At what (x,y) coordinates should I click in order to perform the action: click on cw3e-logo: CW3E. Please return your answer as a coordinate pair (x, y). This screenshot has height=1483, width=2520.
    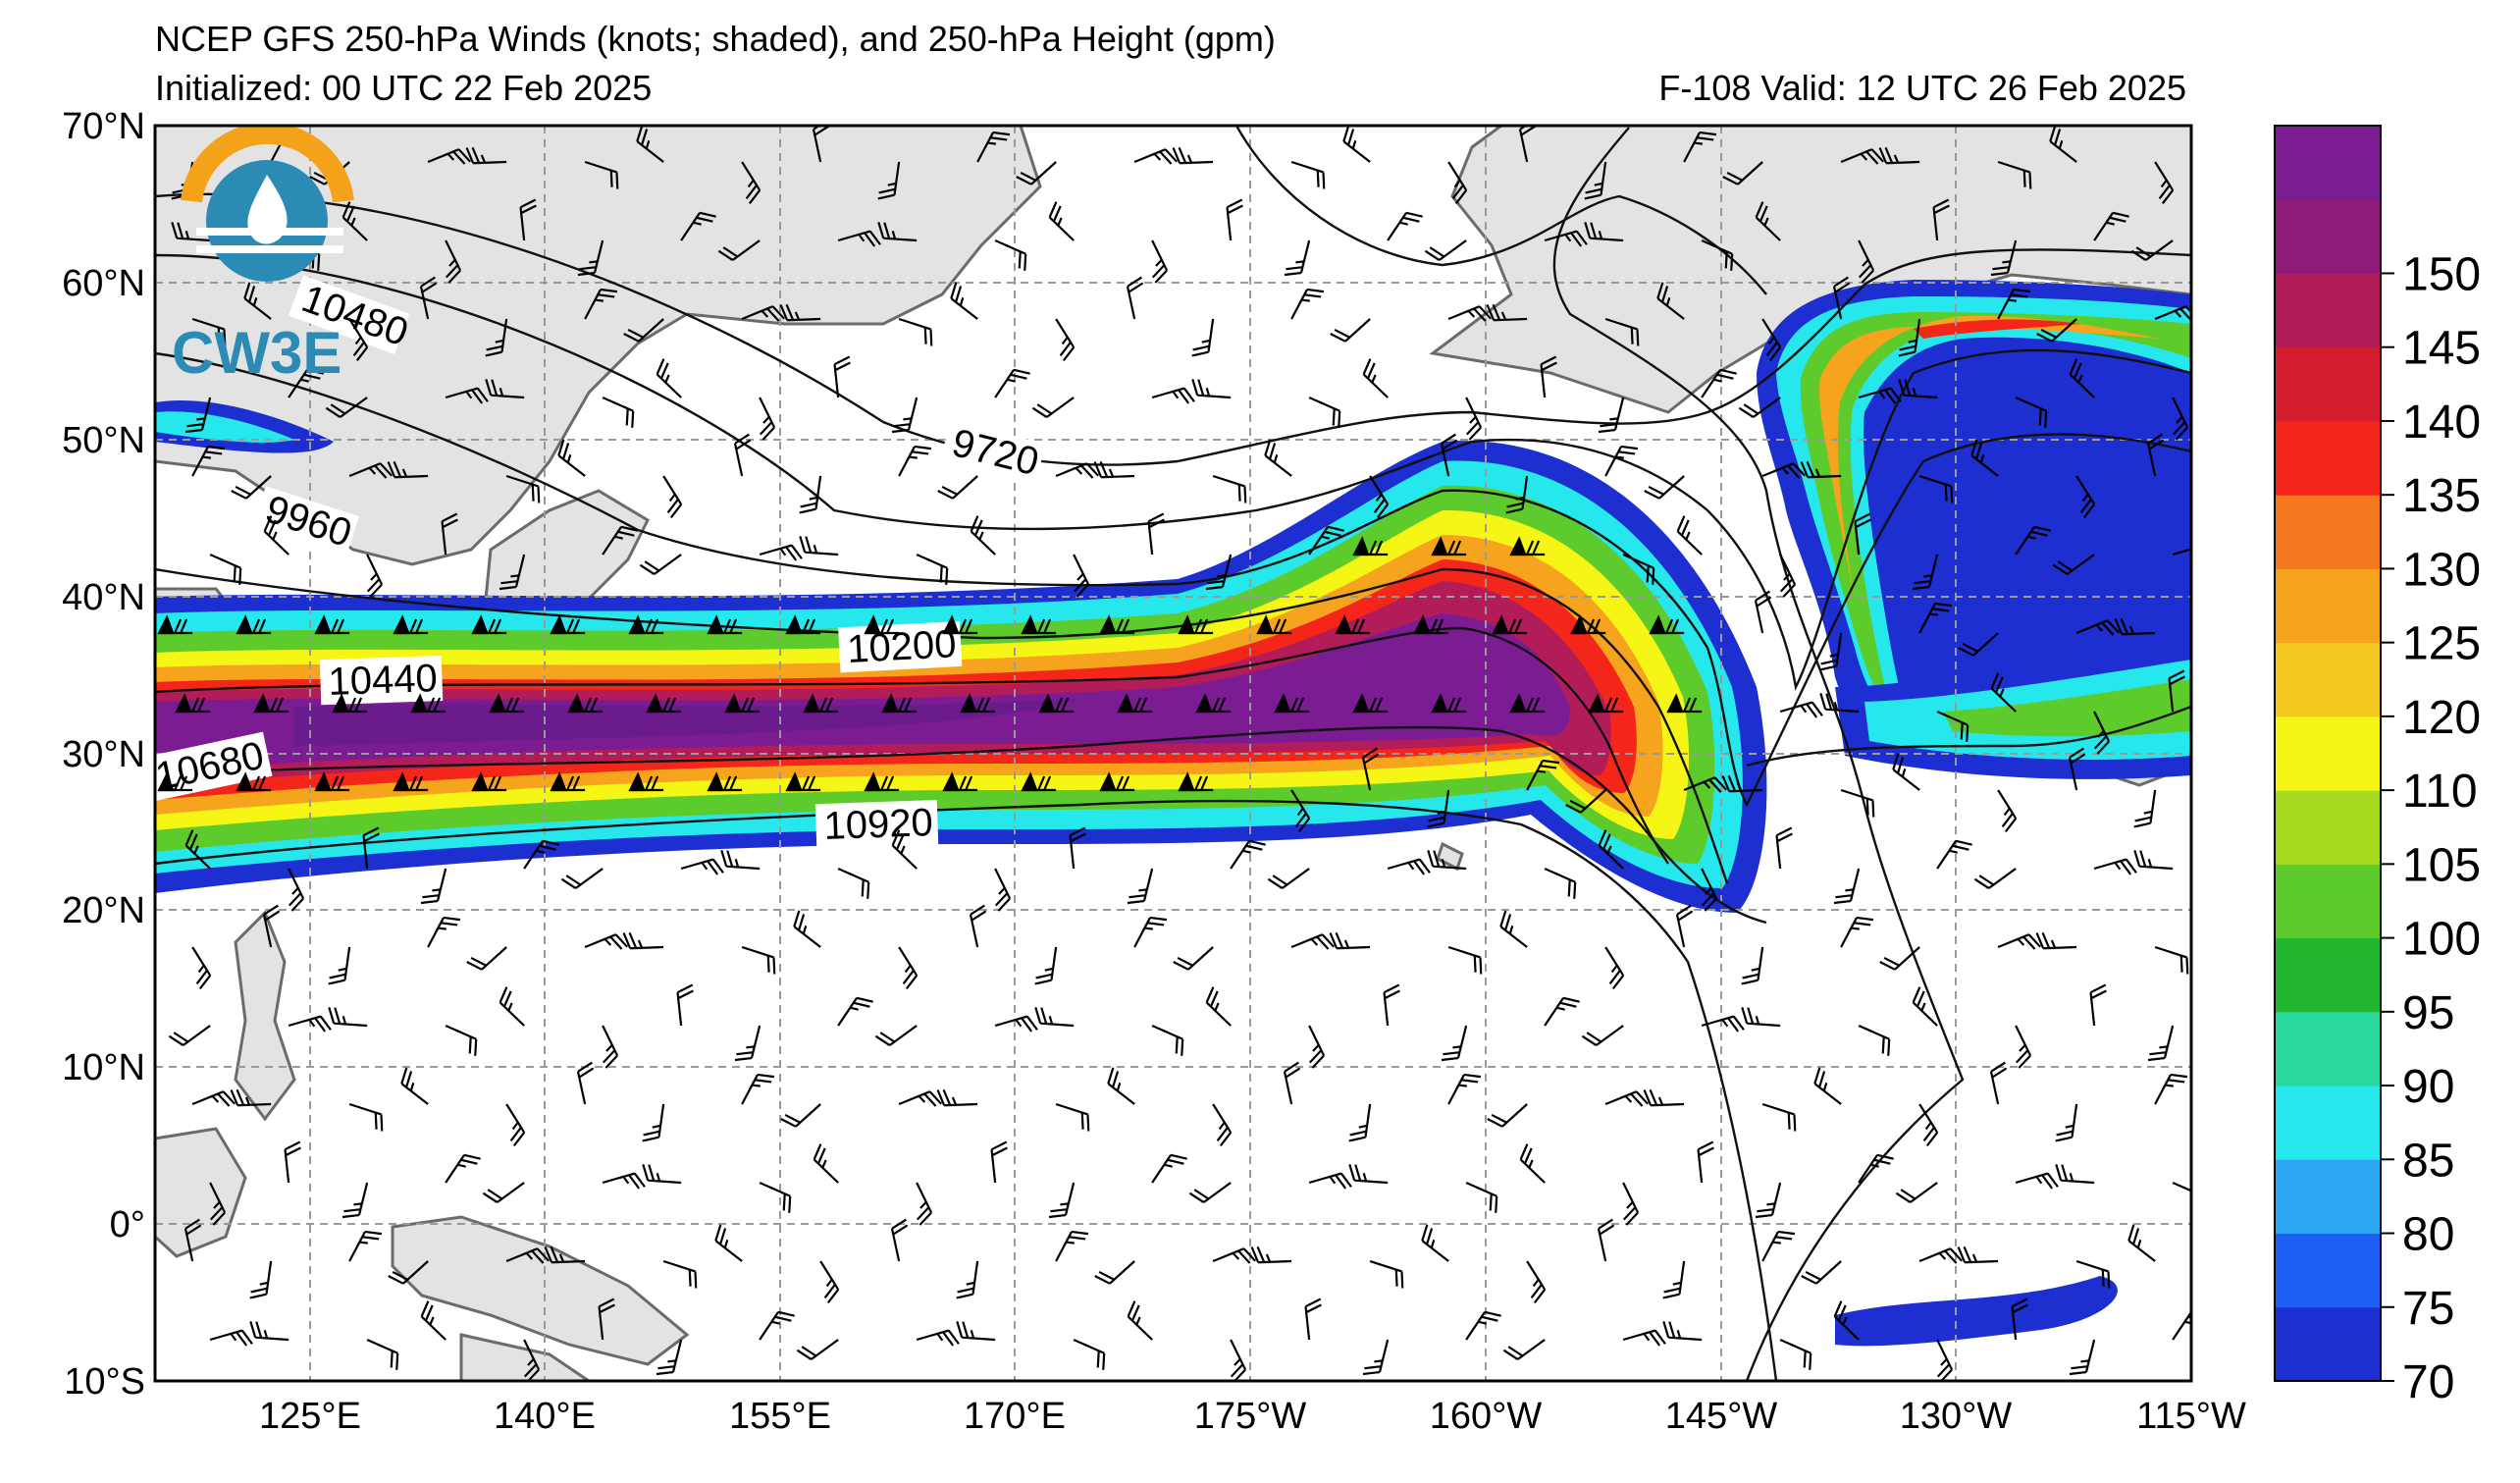
    Looking at the image, I should click on (263, 256).